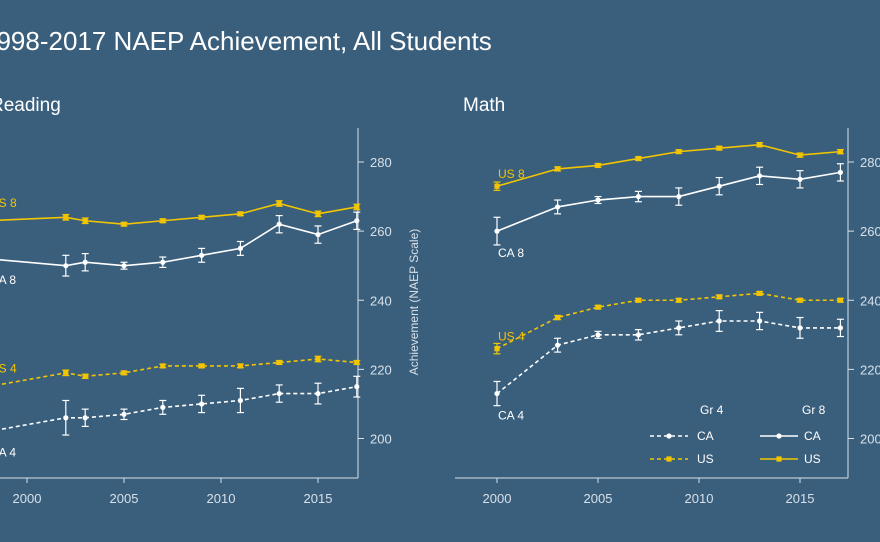 Image resolution: width=880 pixels, height=542 pixels. Describe the element at coordinates (699, 498) in the screenshot. I see `x-tick-label: 2010` at that location.